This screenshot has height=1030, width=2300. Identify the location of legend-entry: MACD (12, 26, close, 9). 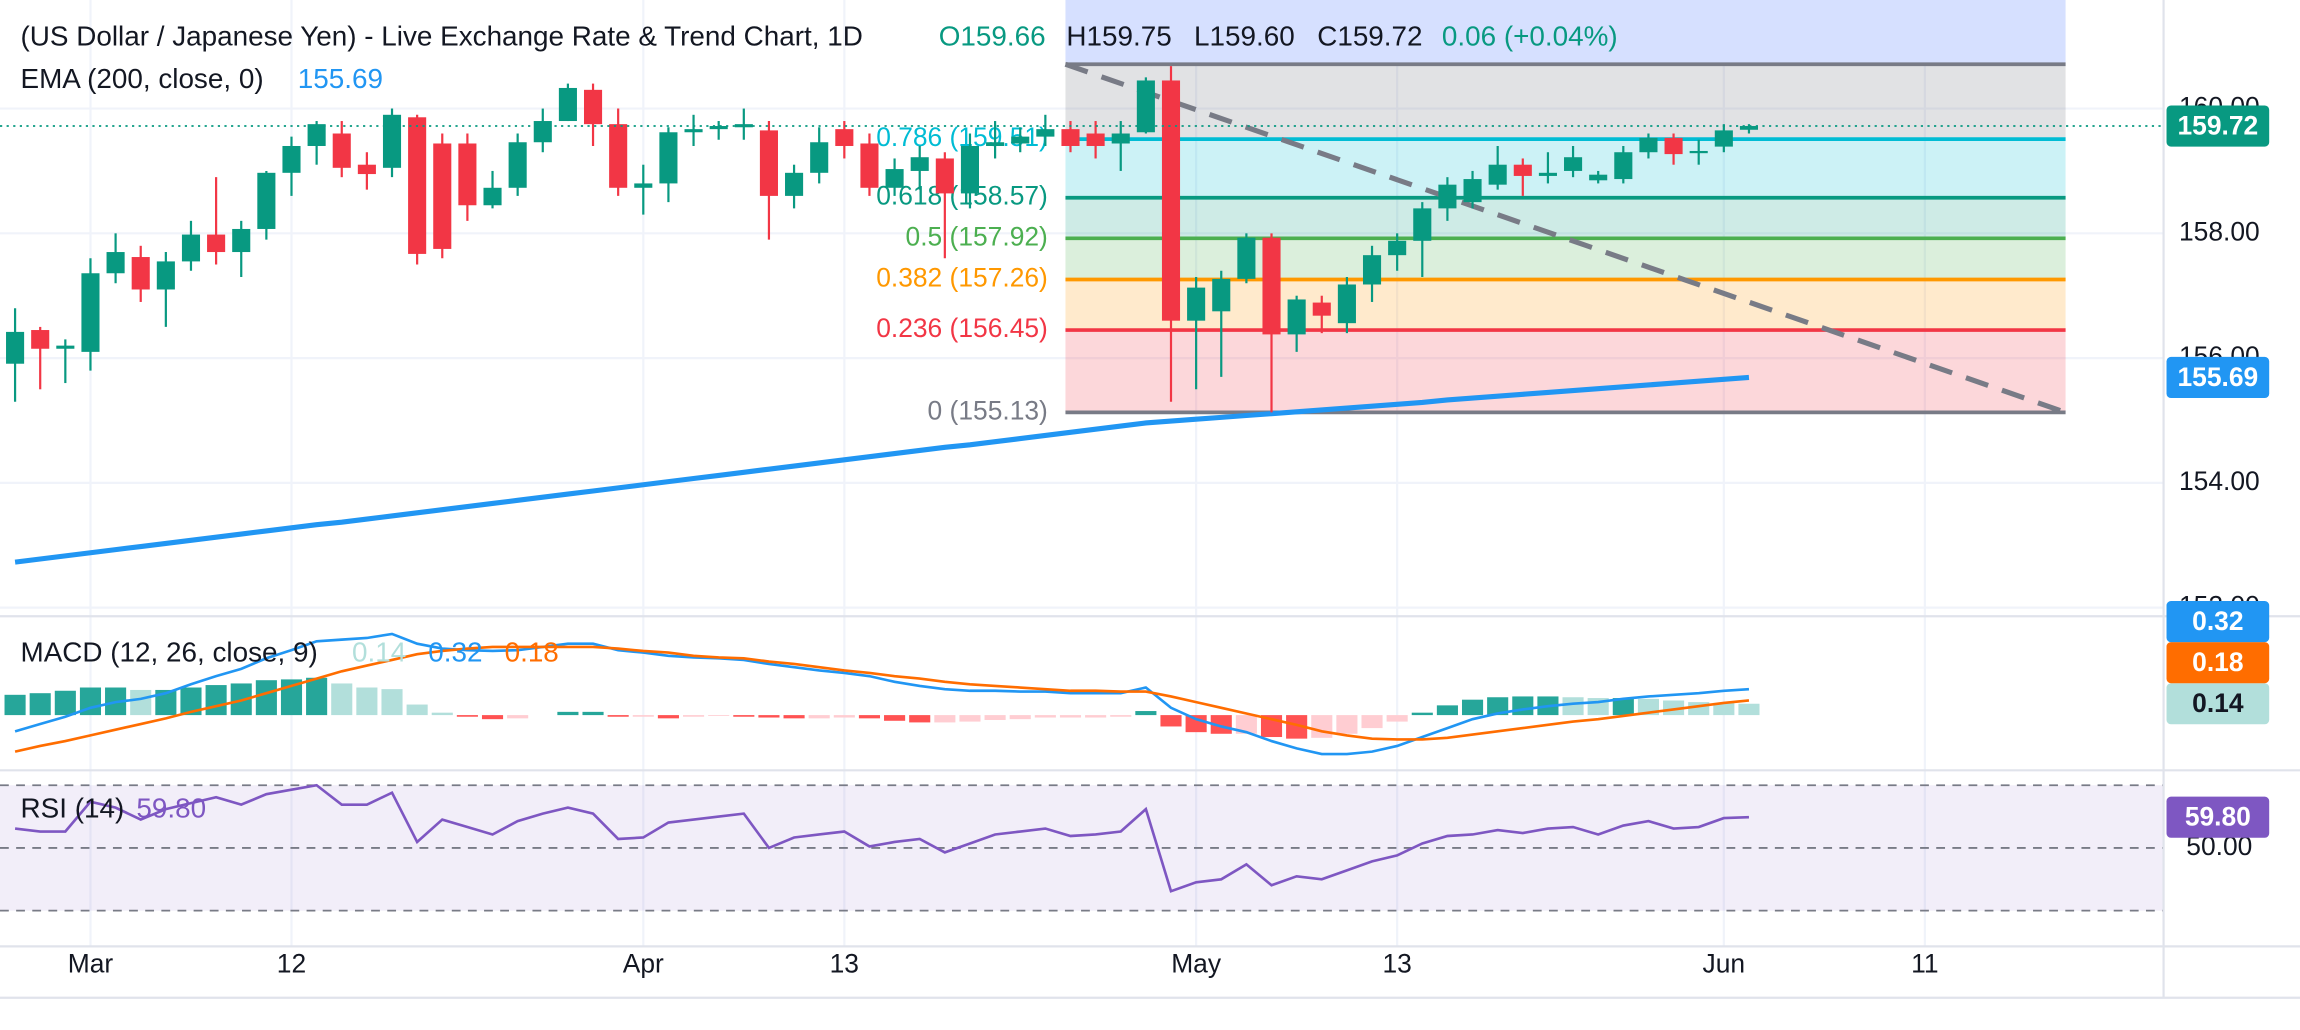
(169, 652).